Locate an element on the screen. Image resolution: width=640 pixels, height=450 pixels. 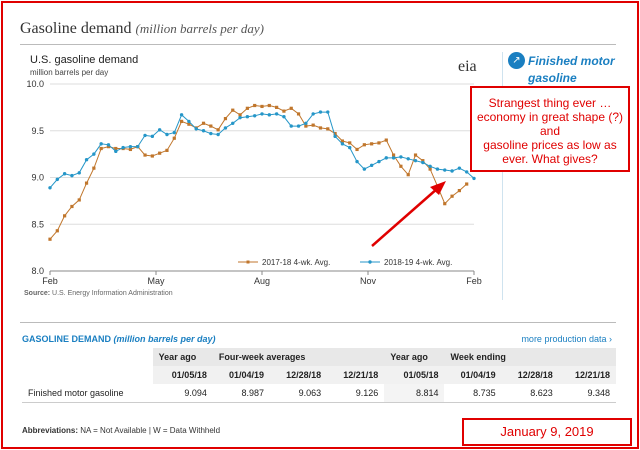
chart-y-unit: million barrels per day is located at coordinates (69, 72).